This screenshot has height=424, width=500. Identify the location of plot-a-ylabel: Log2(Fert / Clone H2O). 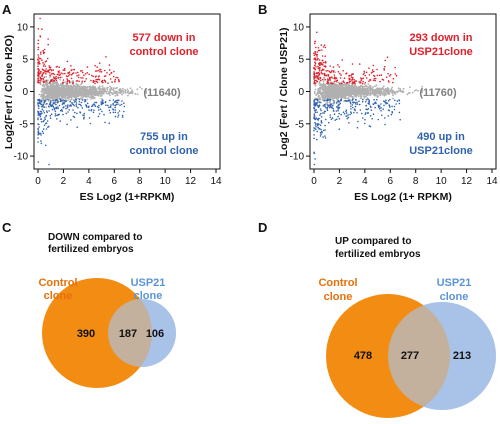
(9, 92).